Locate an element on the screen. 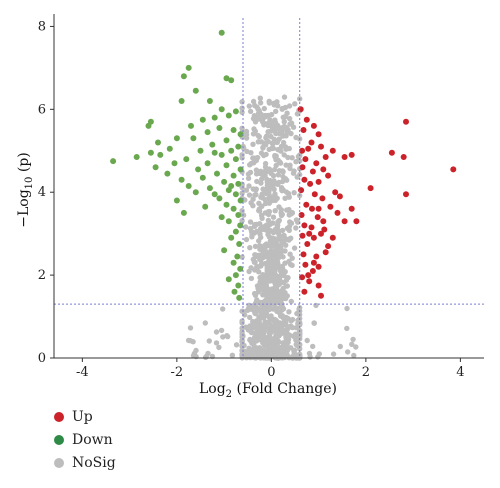  up-points is located at coordinates (377, 202).